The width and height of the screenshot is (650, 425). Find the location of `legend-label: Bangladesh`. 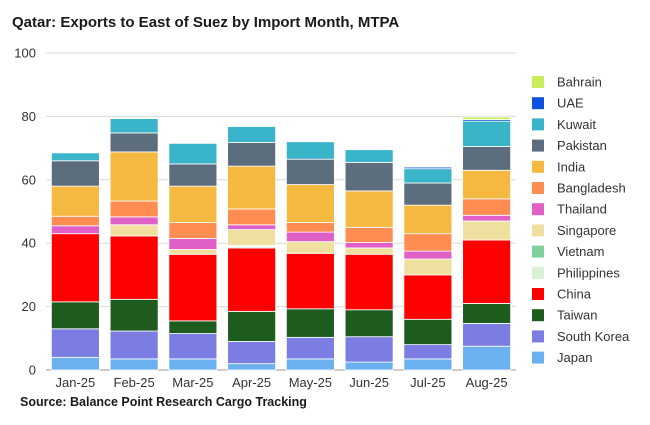

legend-label: Bangladesh is located at coordinates (591, 188).